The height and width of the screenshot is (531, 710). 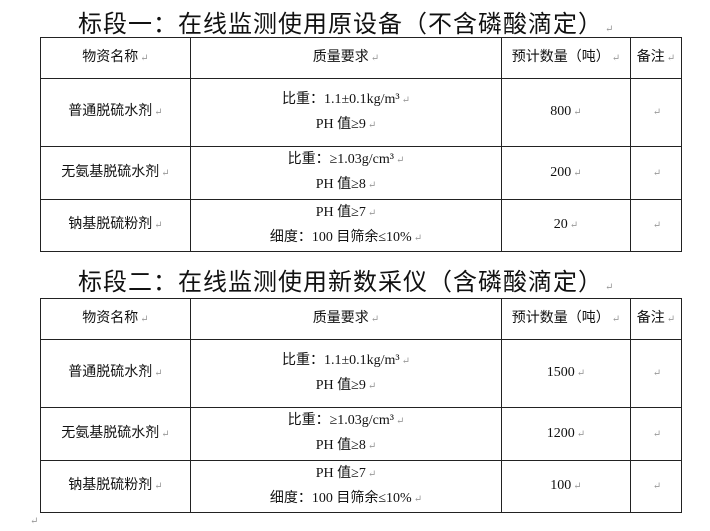 I want to click on table-row: 钠基脱硫粉剂 ↵ PH 值≥7 ↵ 细度：100 目筛余≤10% ↵ 20 ↵ ↵, so click(x=361, y=225).